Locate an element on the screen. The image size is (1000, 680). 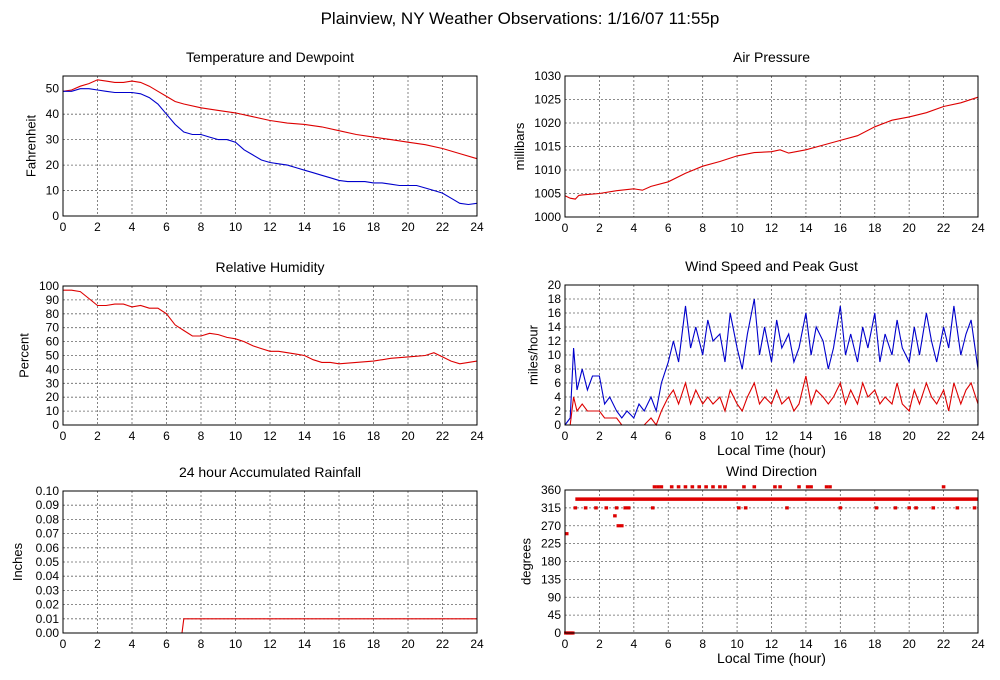
pressure-xtick-label: 0 is located at coordinates (565, 228).